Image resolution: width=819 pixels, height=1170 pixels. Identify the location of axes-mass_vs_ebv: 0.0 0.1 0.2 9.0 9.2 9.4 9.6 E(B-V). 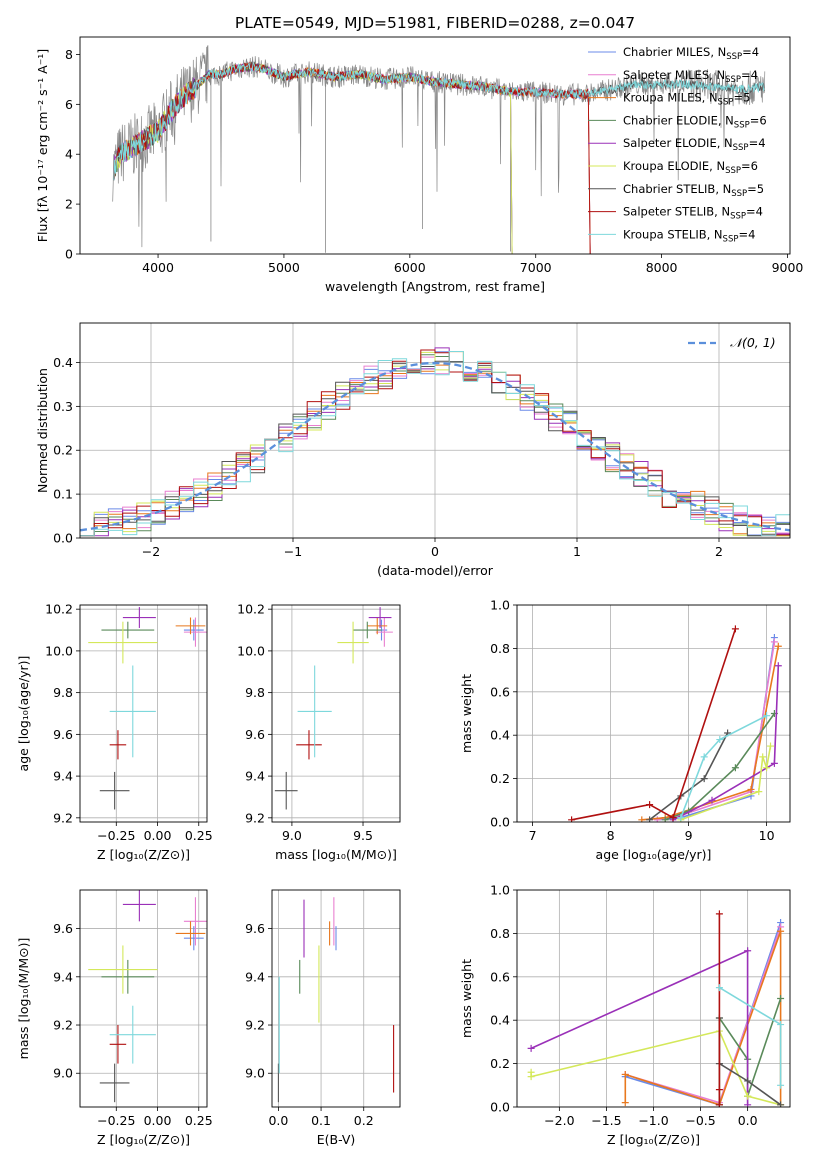
(323, 1018).